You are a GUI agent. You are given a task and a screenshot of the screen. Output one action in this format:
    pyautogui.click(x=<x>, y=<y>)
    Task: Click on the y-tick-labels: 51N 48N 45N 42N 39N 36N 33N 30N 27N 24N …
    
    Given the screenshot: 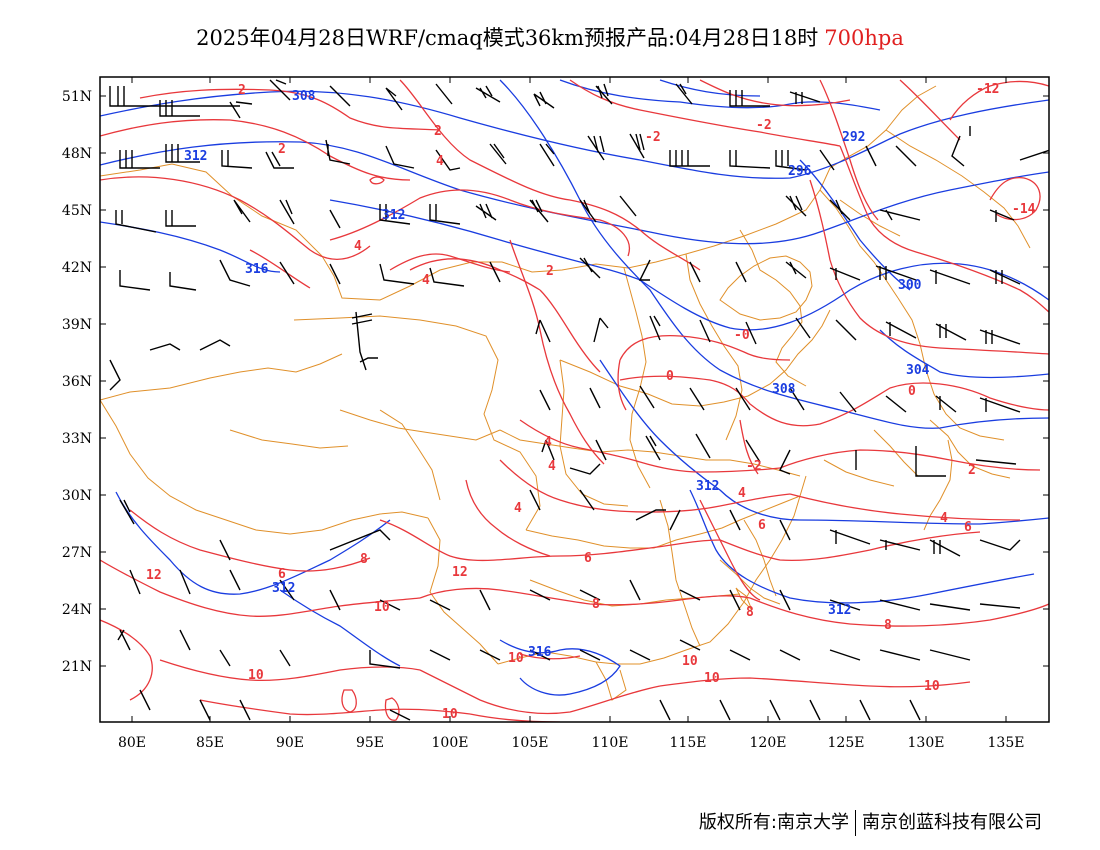 What is the action you would take?
    pyautogui.click(x=77, y=382)
    